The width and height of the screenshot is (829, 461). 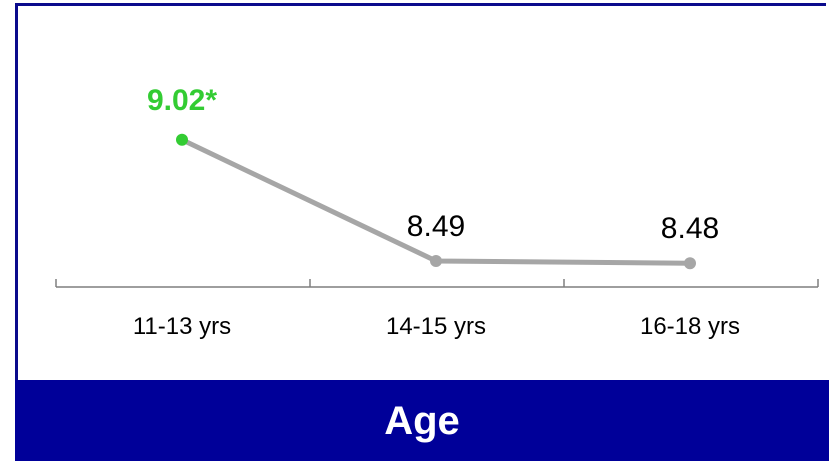 I want to click on x-axis-title: Age, so click(x=422, y=420).